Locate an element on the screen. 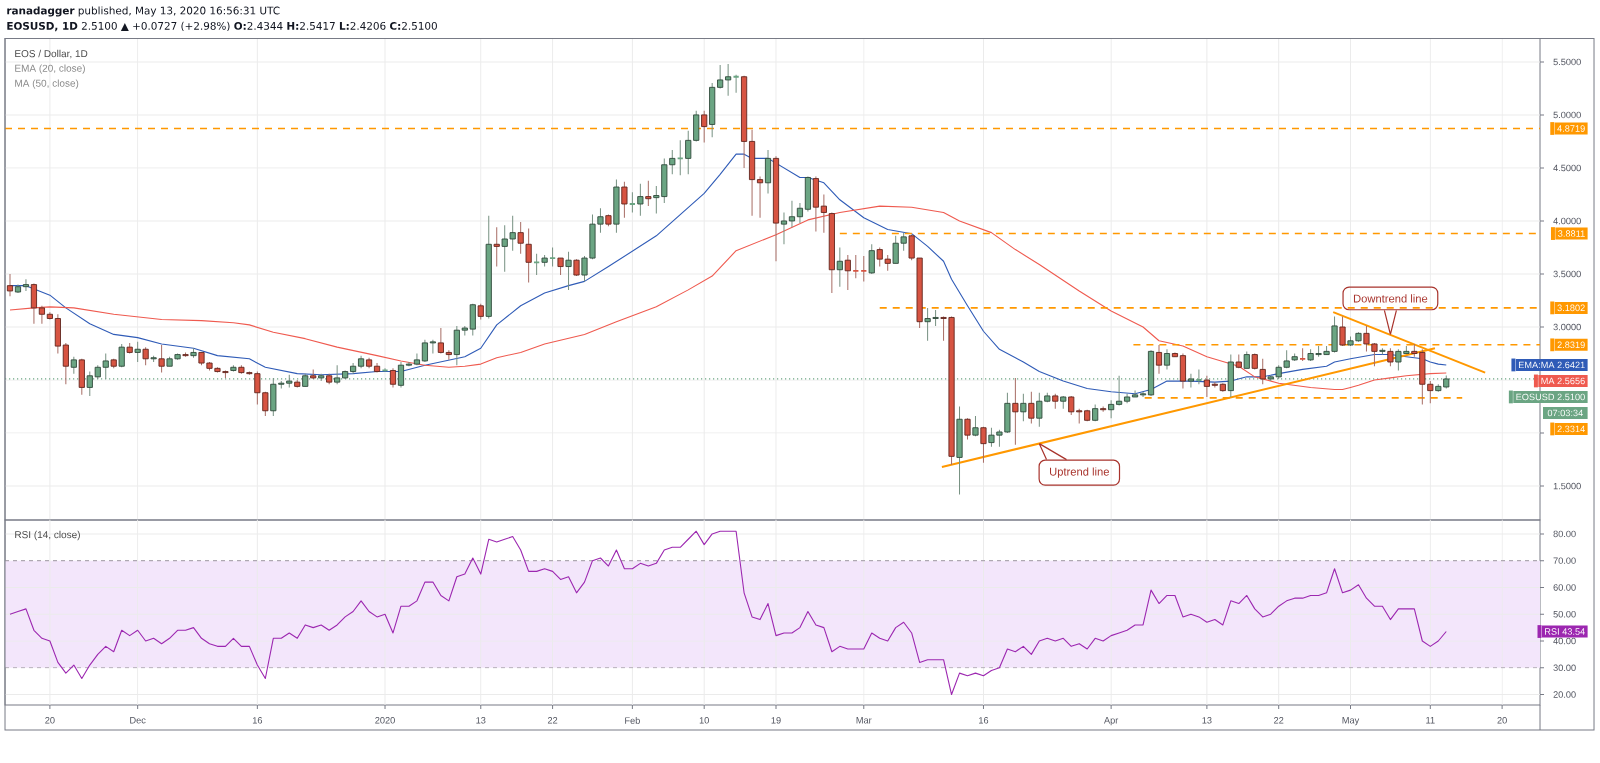  annotation: Downtrend line is located at coordinates (1390, 298).